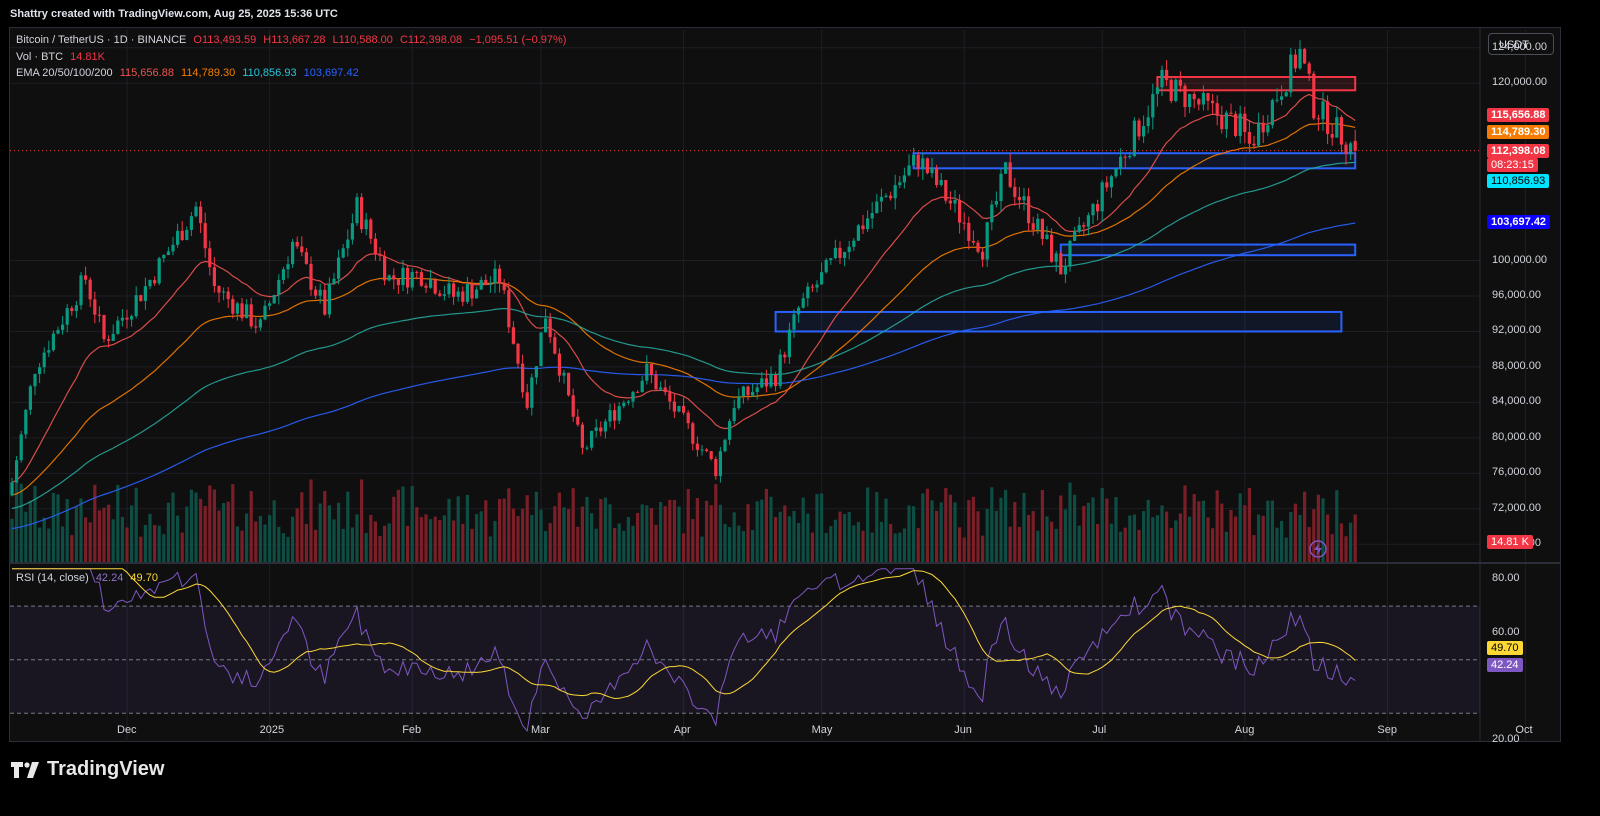 This screenshot has height=816, width=1600. What do you see at coordinates (89, 578) in the screenshot?
I see `rsi-legend: RSI (14, close) 42.24 49.70` at bounding box center [89, 578].